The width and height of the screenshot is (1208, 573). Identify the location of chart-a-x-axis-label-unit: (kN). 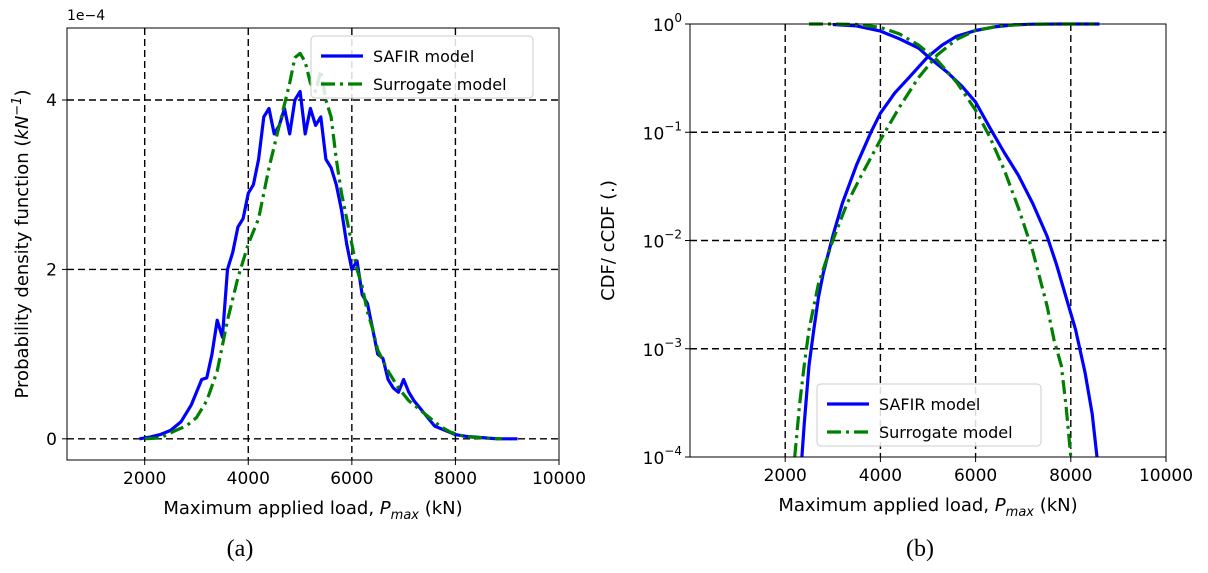
(441, 508).